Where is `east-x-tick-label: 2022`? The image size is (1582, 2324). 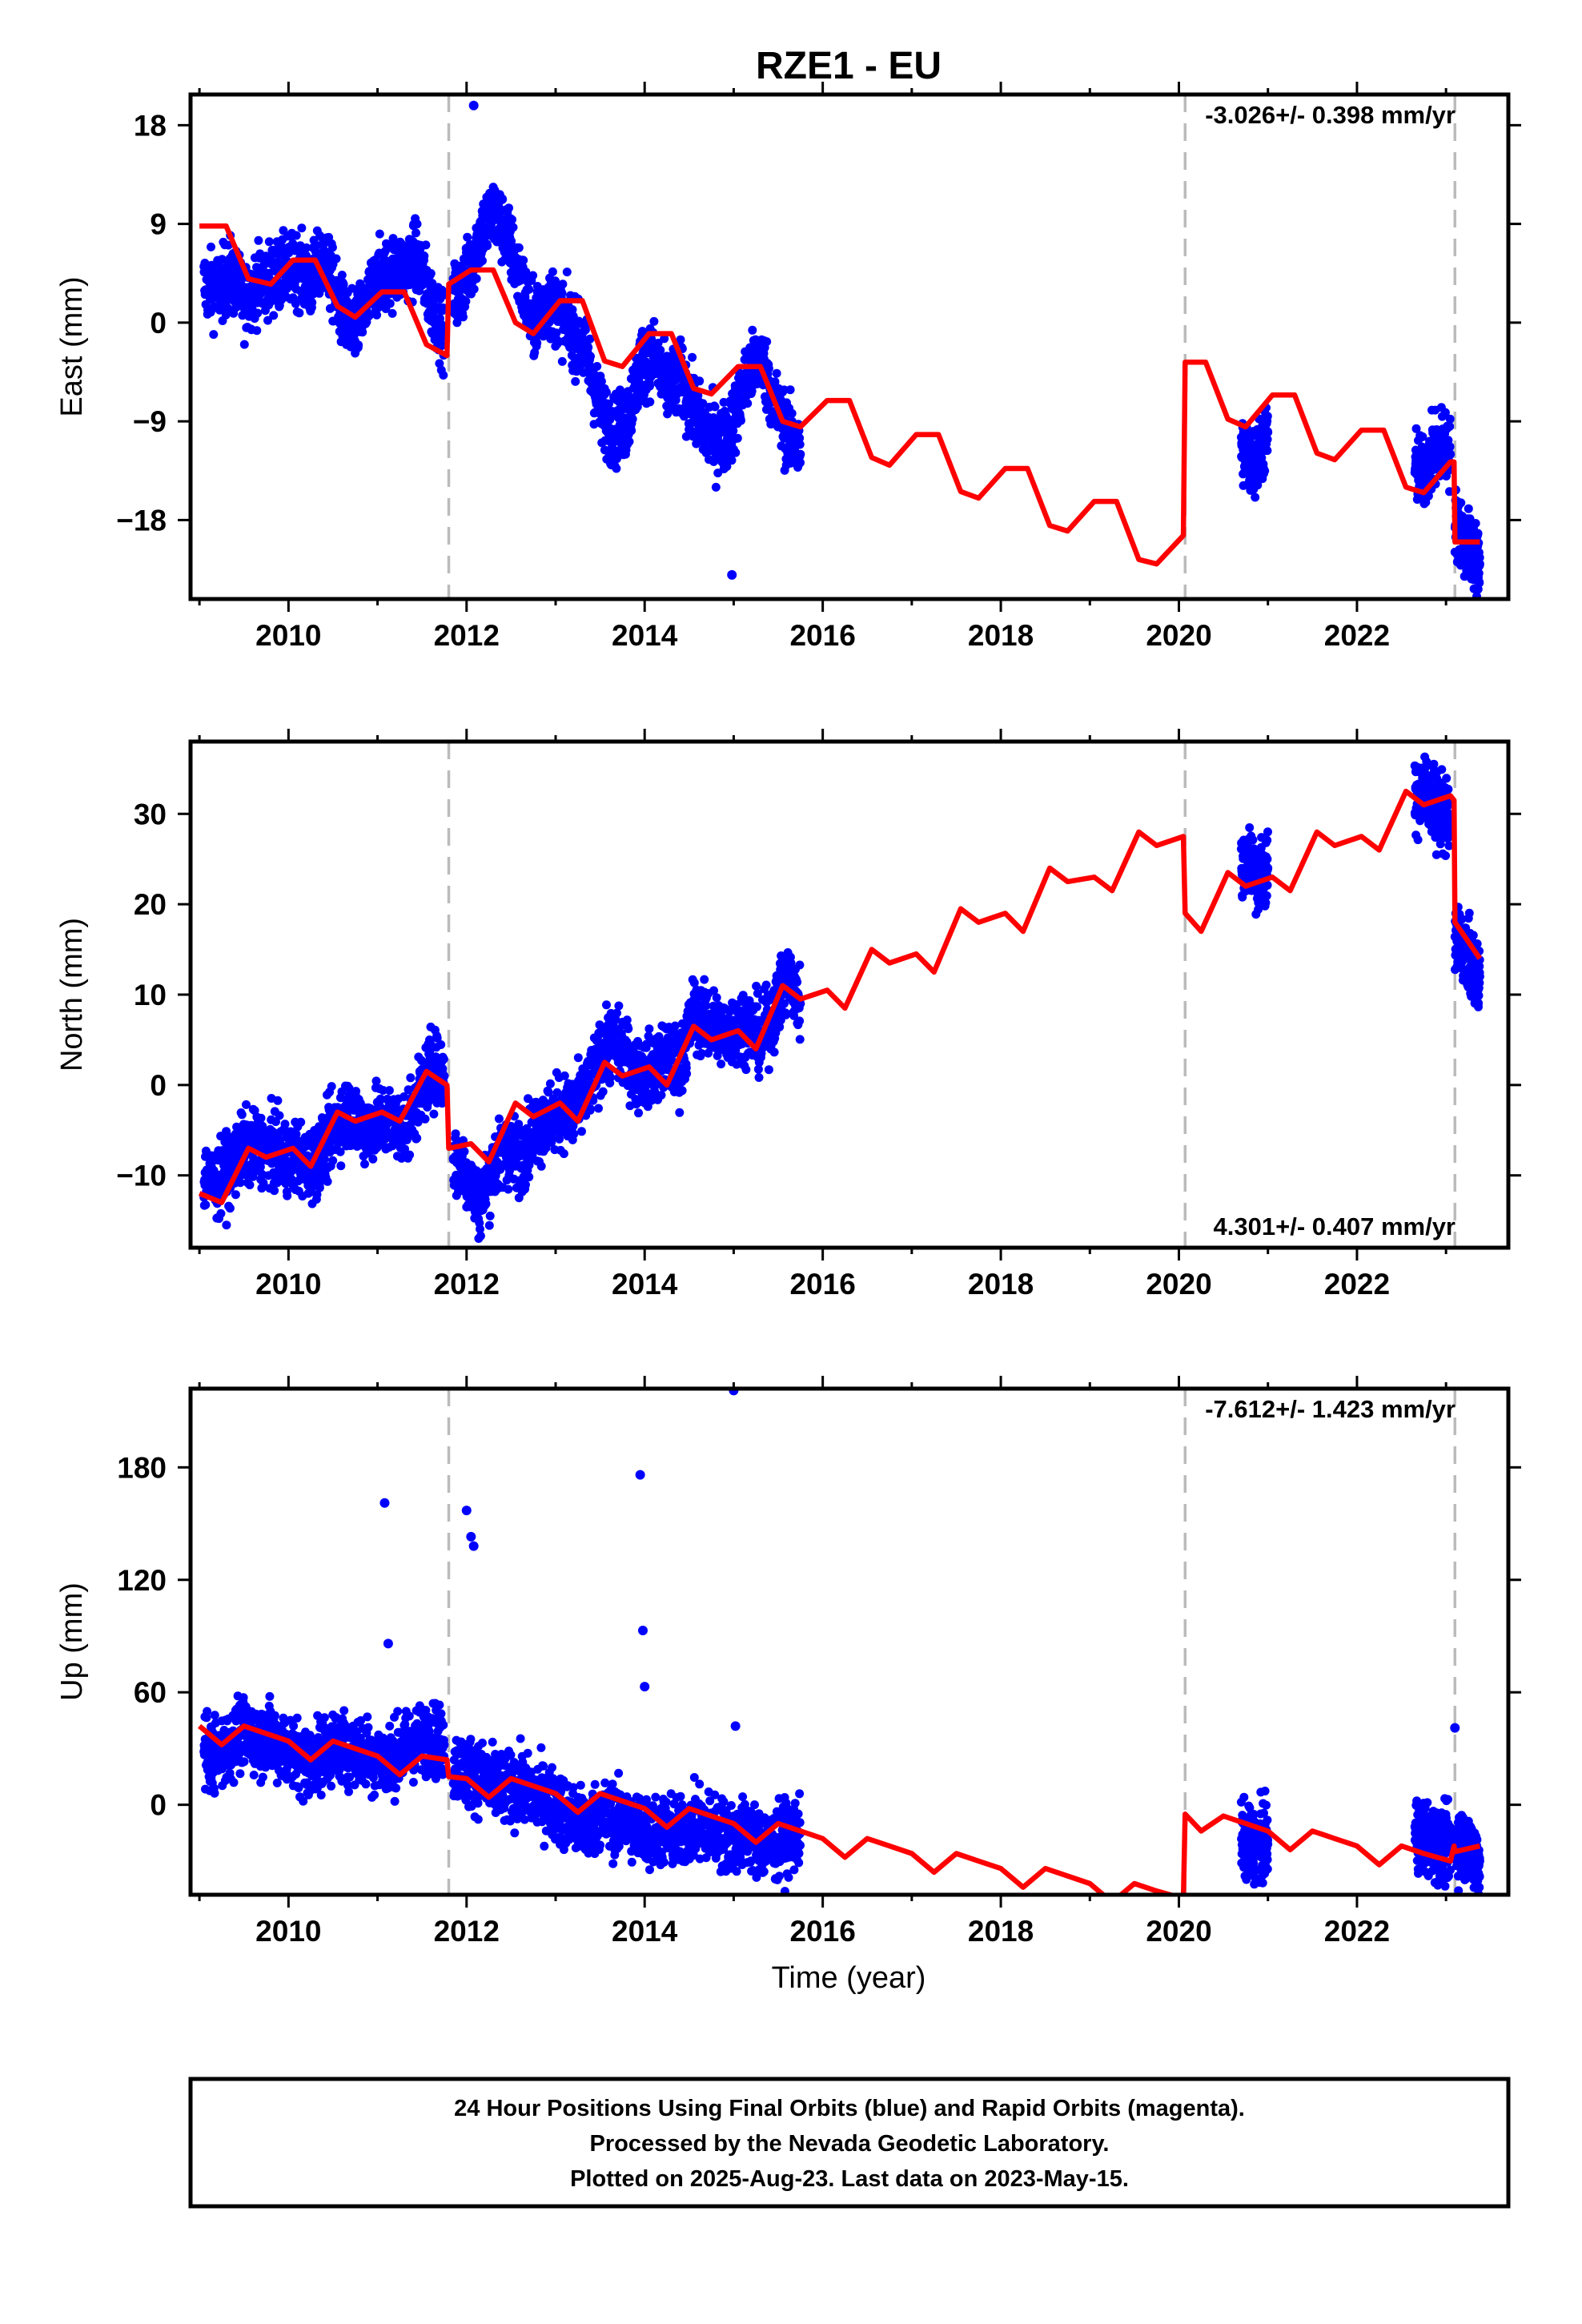 east-x-tick-label: 2022 is located at coordinates (1357, 635).